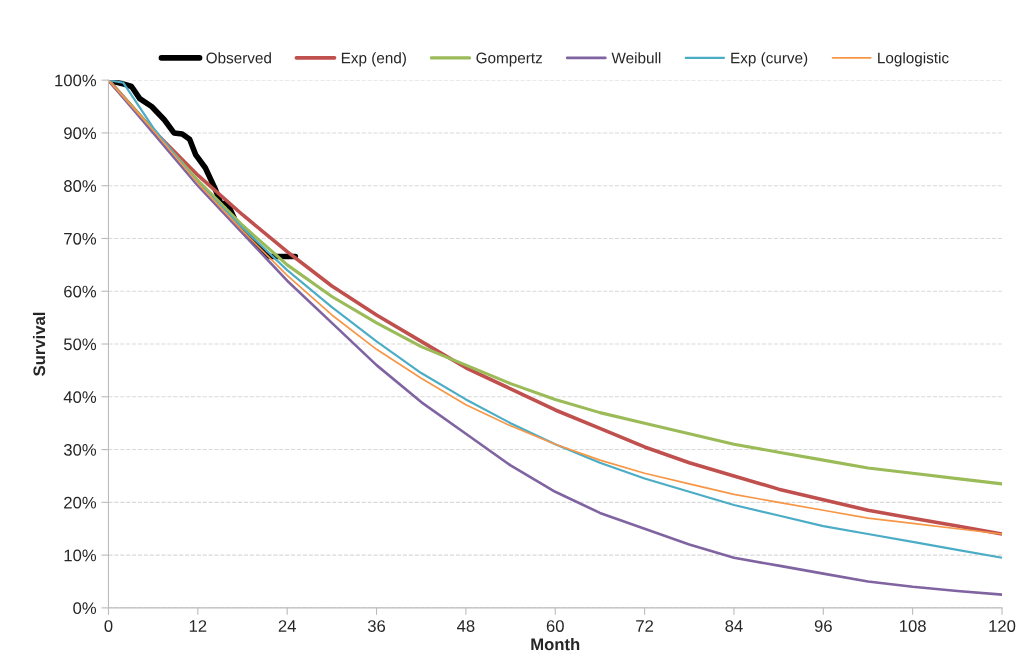 The height and width of the screenshot is (668, 1033). What do you see at coordinates (645, 626) in the screenshot?
I see `x-tick-label: 72` at bounding box center [645, 626].